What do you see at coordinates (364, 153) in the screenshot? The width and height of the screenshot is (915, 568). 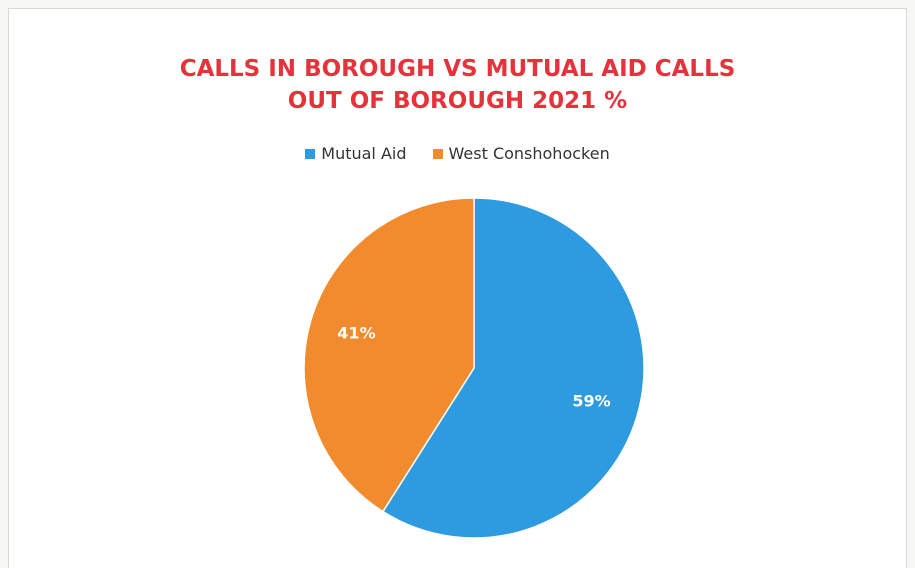 I see `legend-label-mutual-aid: Mutual Aid` at bounding box center [364, 153].